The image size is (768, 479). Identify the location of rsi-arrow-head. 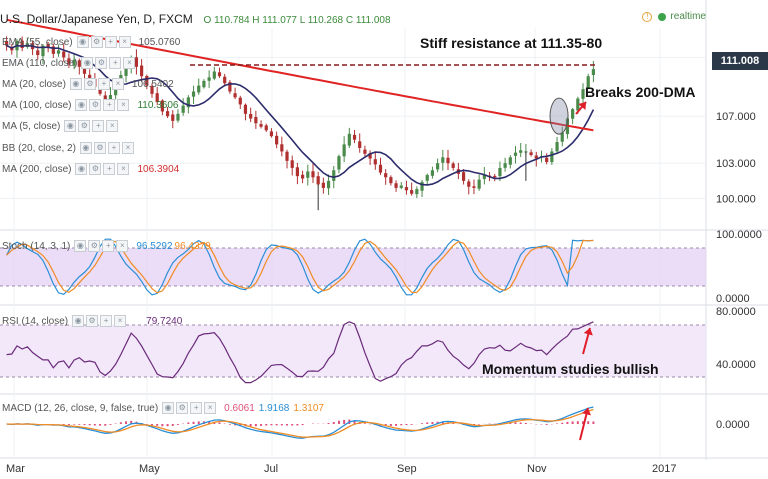
(588, 332).